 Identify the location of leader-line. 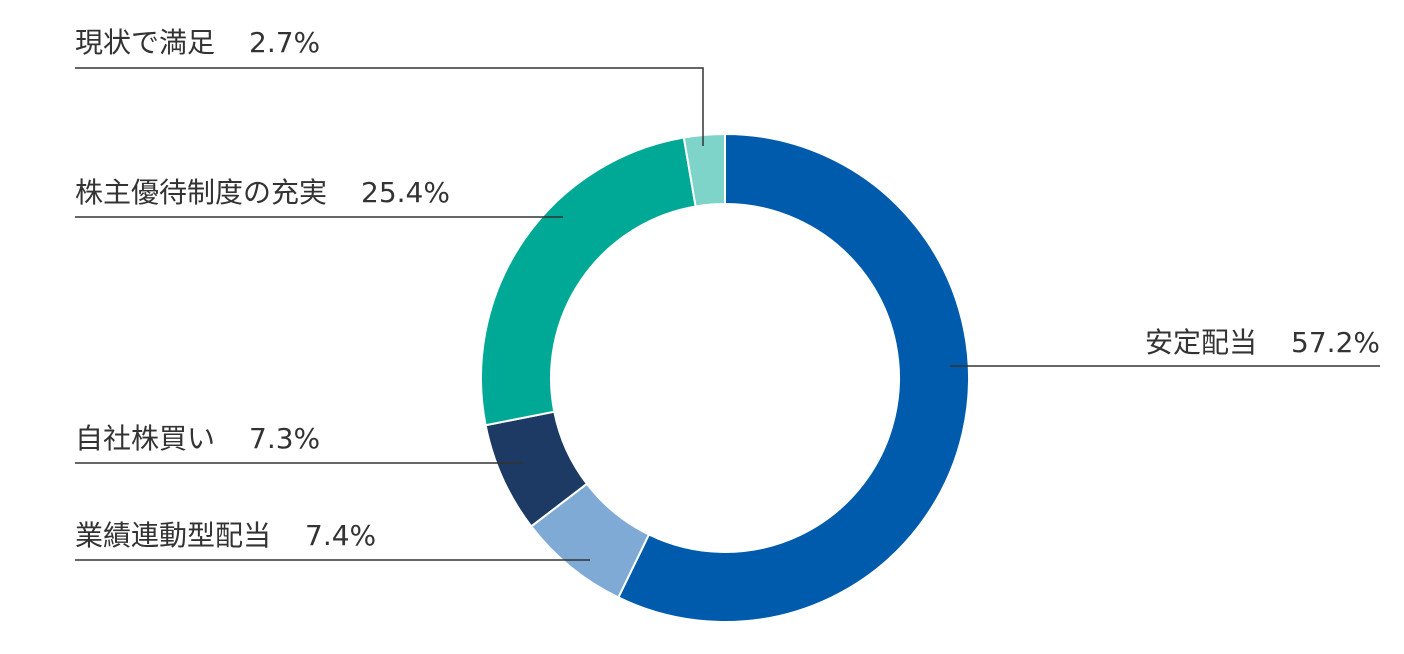
(389, 106).